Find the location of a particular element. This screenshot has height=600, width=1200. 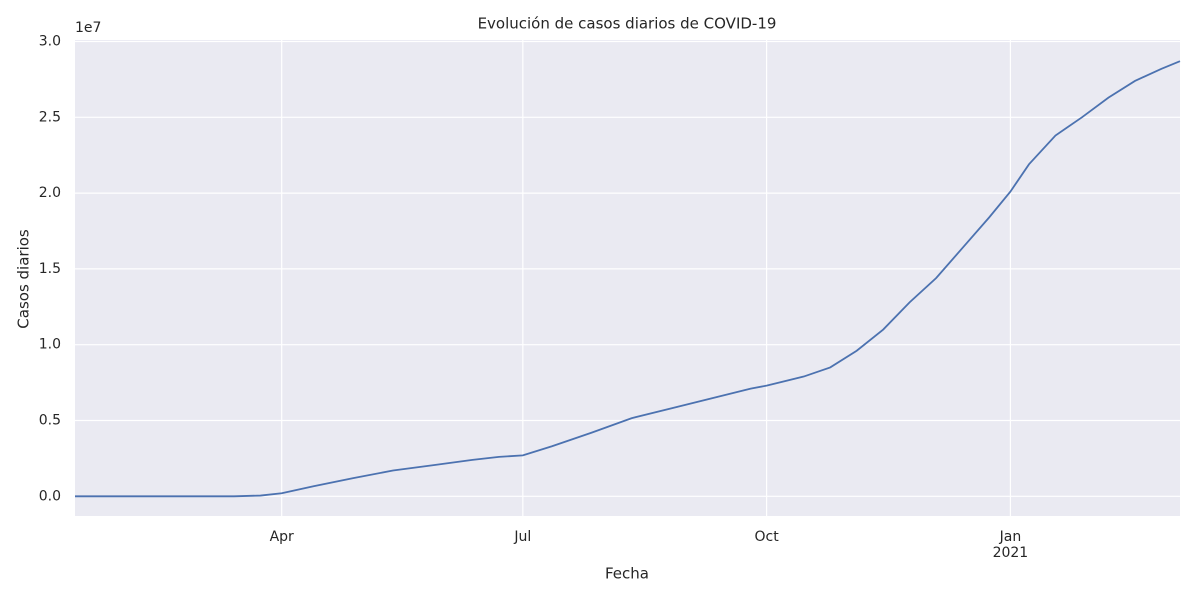

chart-title: Evolución de casos diarios de COVID-19 is located at coordinates (627, 24).